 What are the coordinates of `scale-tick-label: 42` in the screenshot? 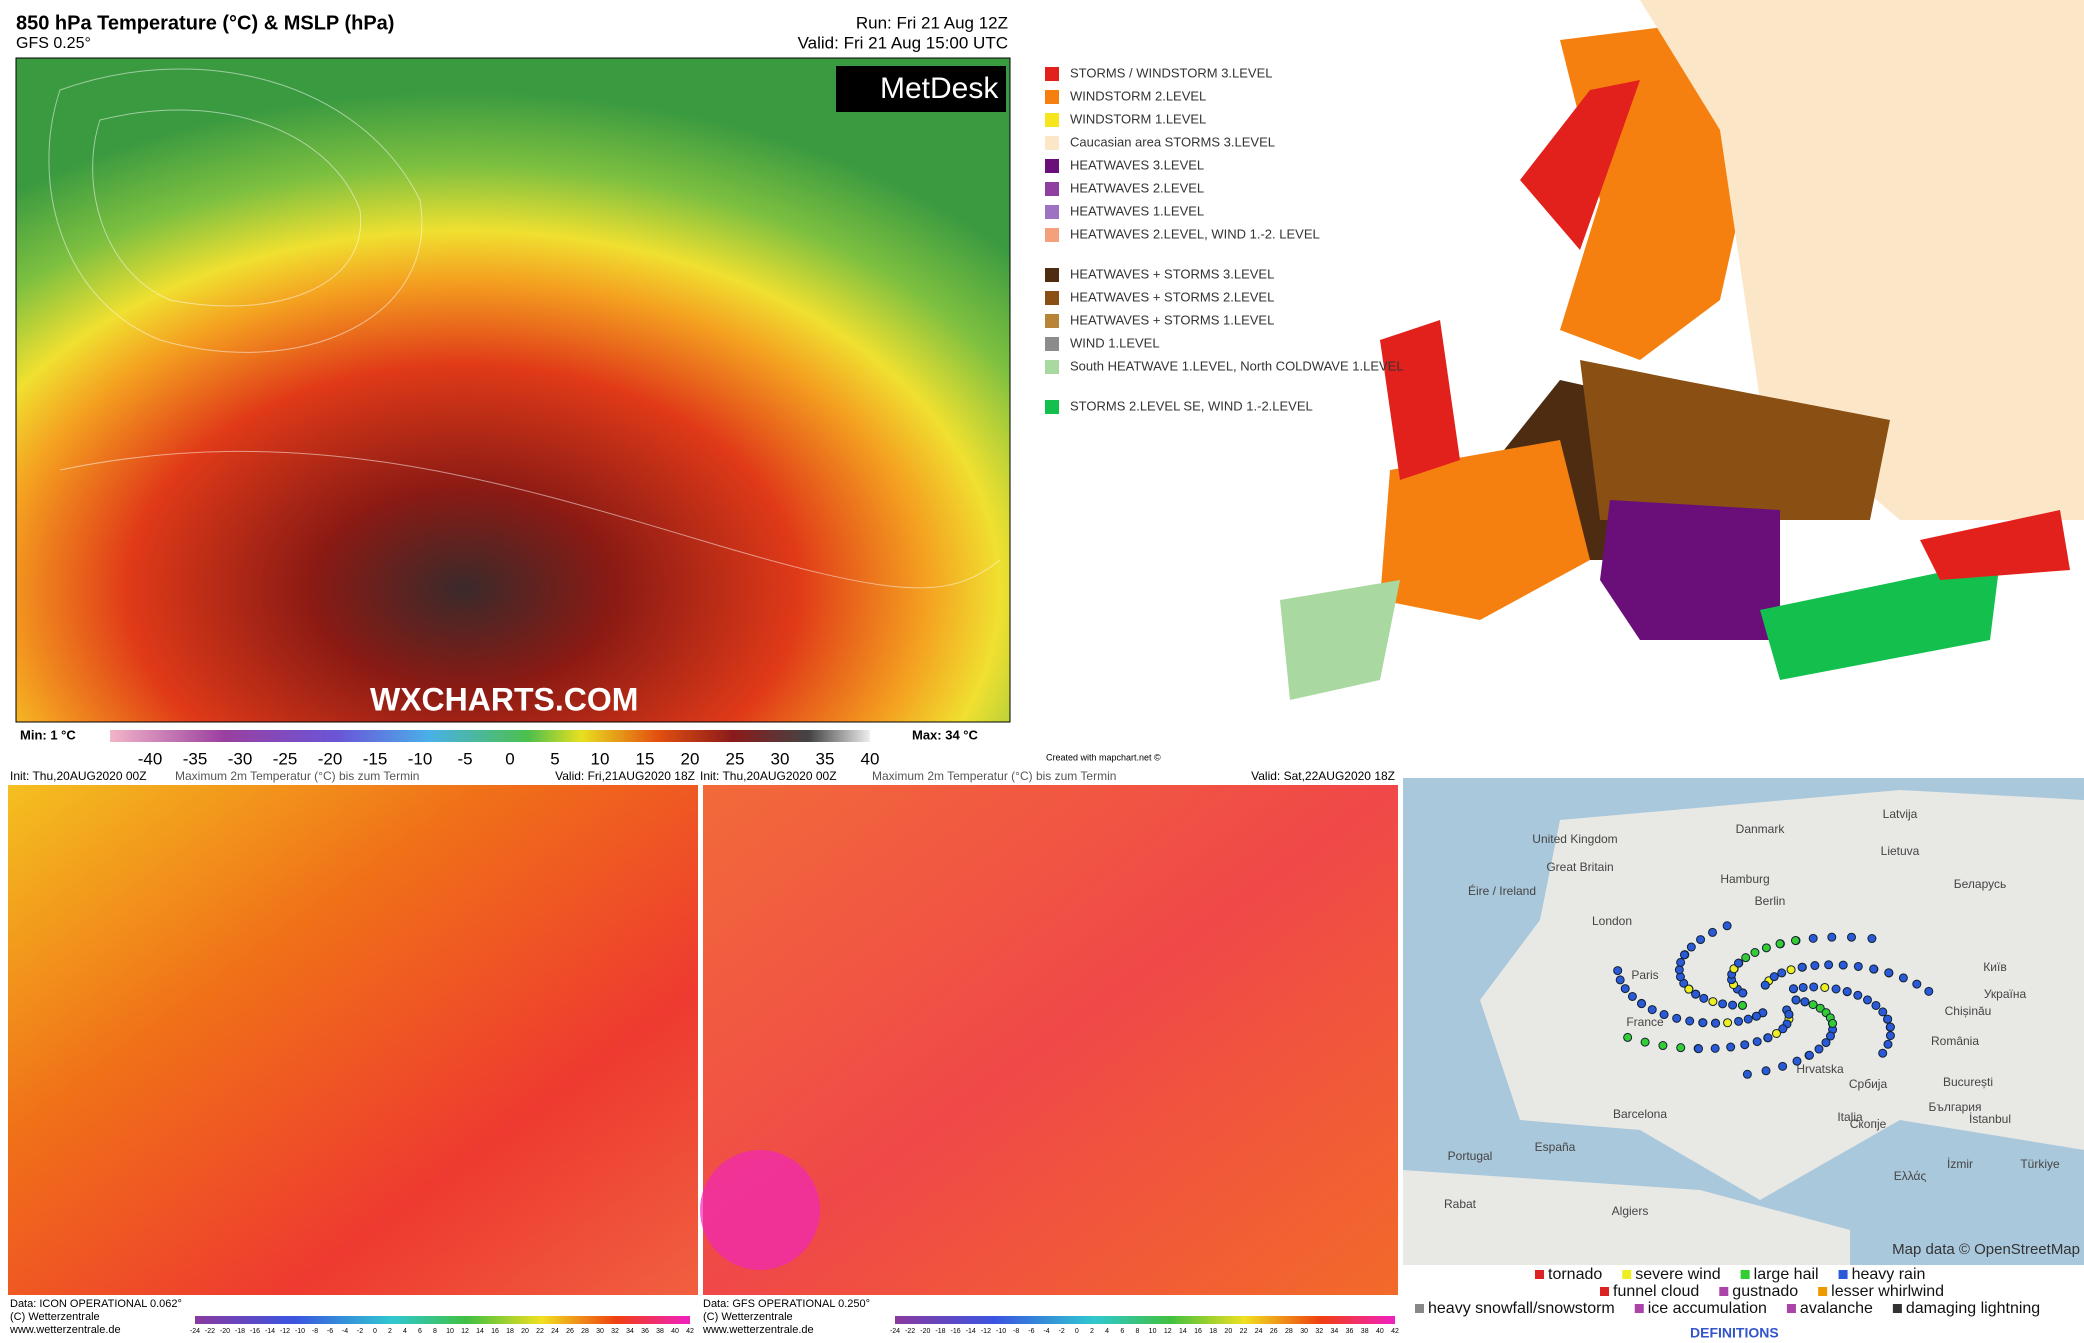 It's located at (1395, 1331).